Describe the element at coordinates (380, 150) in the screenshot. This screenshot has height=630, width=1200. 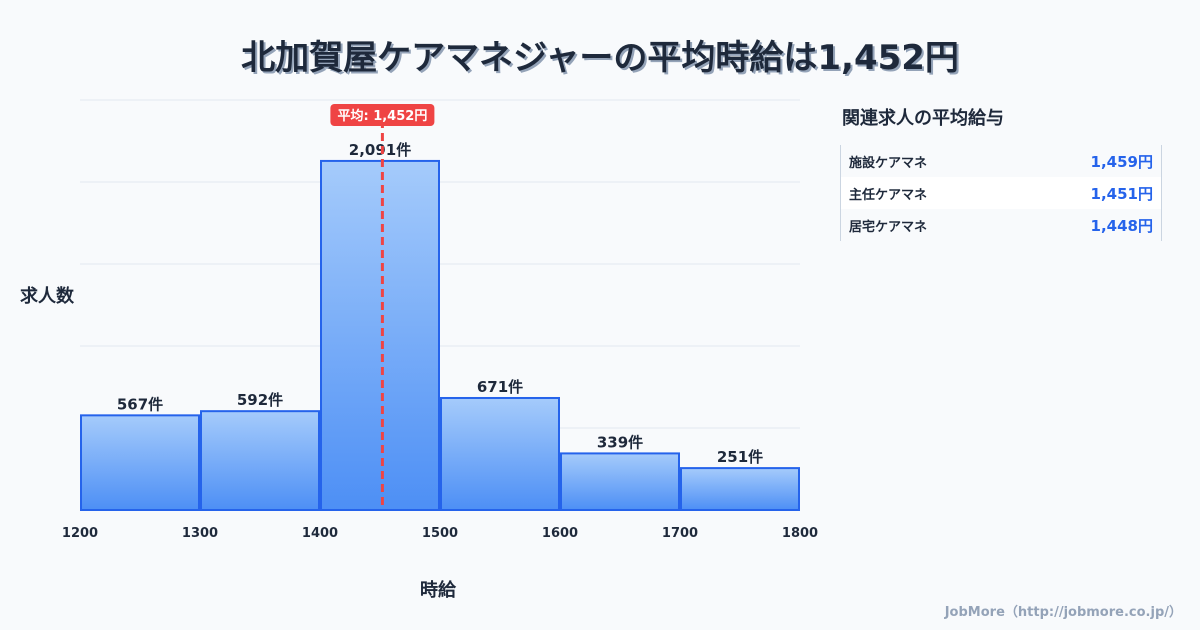
I see `bar-label: 2,091件` at that location.